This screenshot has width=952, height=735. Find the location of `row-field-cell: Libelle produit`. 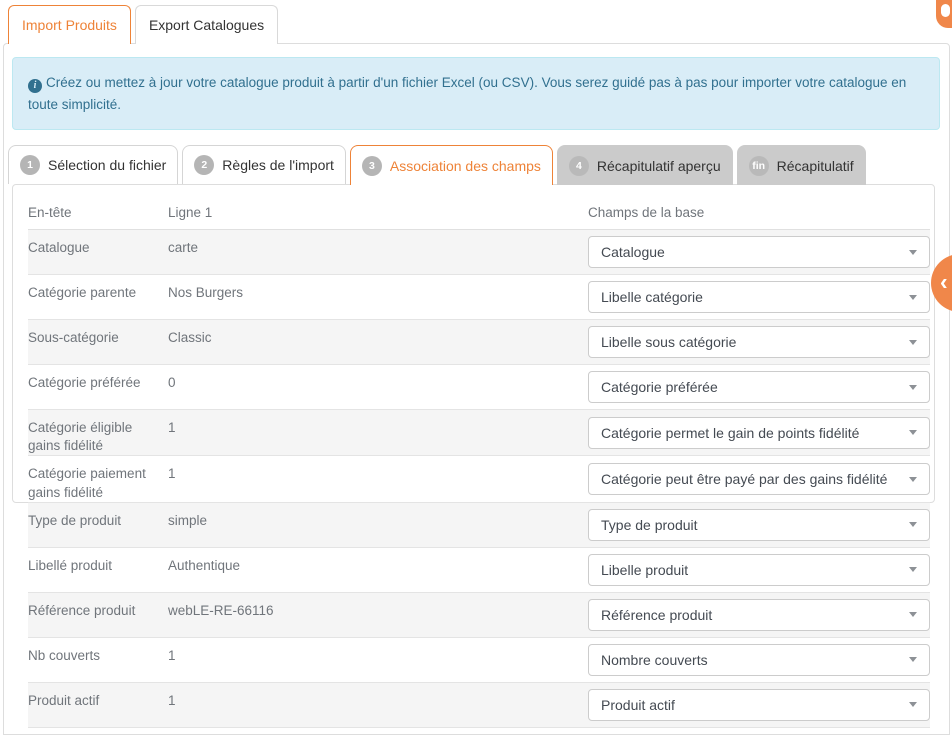

row-field-cell: Libelle produit is located at coordinates (759, 569).